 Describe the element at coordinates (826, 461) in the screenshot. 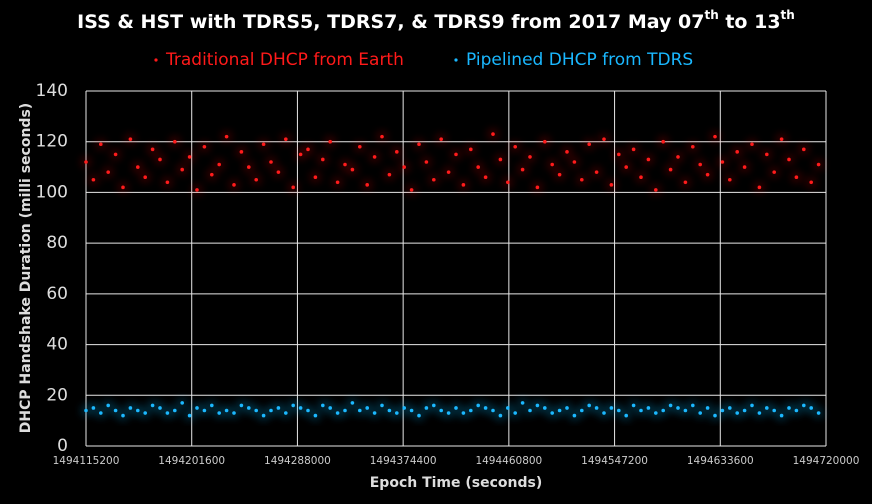

I see `x-tick-label: 1494720000` at that location.